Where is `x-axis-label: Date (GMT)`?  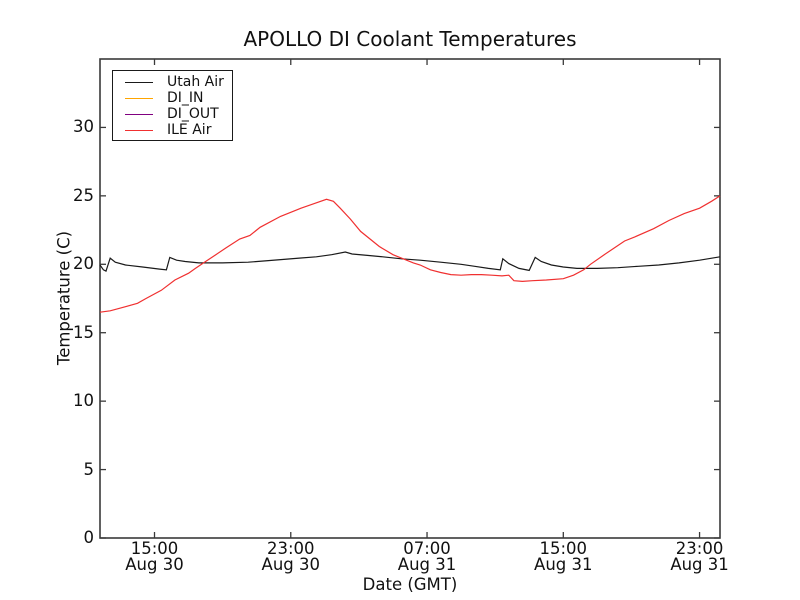 x-axis-label: Date (GMT) is located at coordinates (410, 584).